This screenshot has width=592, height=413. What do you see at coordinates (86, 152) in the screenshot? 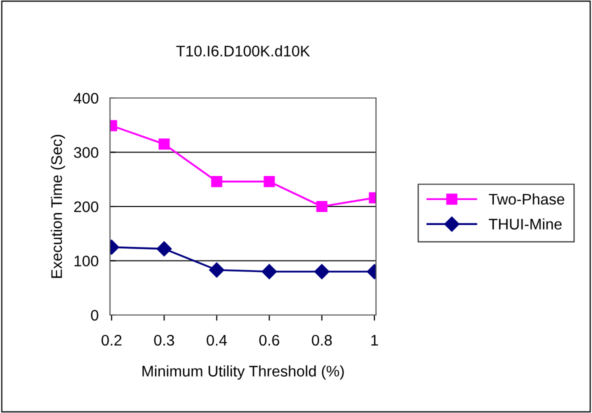
I see `y-tick-label: 300` at bounding box center [86, 152].